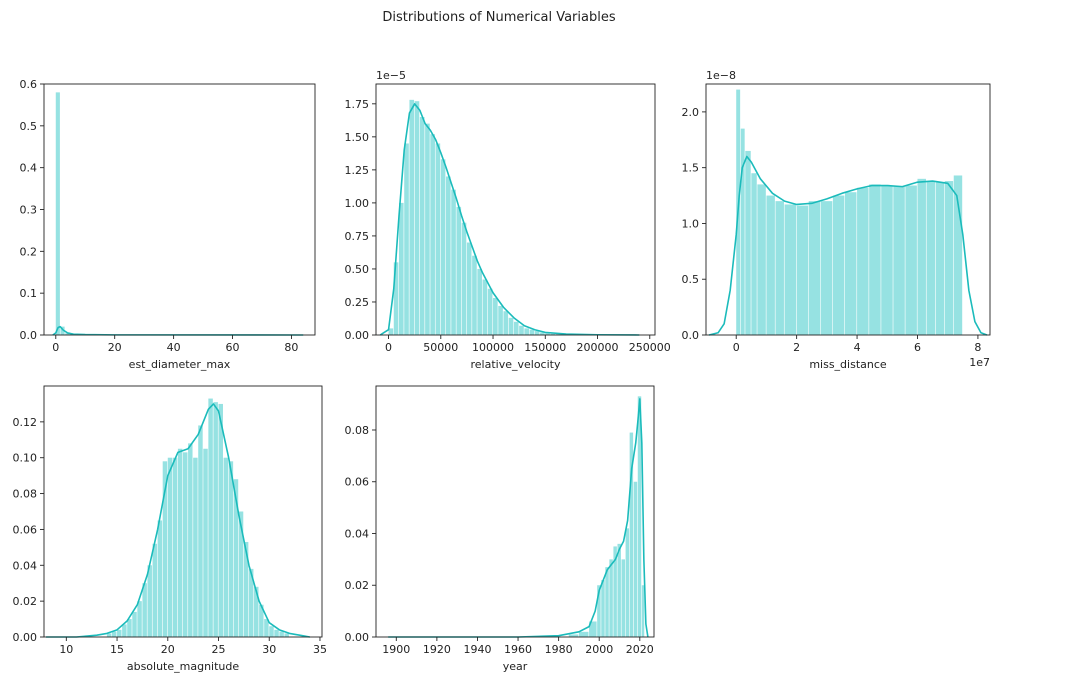 The height and width of the screenshot is (673, 1087). What do you see at coordinates (25, 565) in the screenshot?
I see `y-tick-label: 0.04` at bounding box center [25, 565].